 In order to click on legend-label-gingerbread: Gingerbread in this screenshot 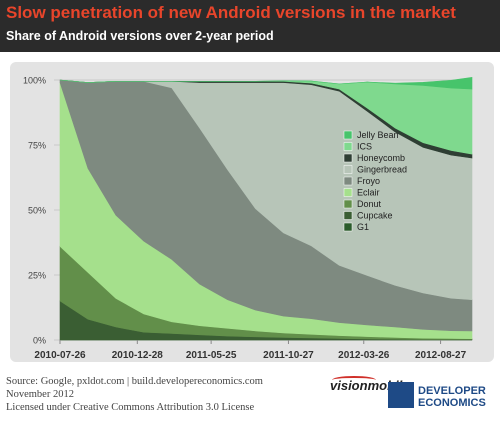, I will do `click(382, 170)`.